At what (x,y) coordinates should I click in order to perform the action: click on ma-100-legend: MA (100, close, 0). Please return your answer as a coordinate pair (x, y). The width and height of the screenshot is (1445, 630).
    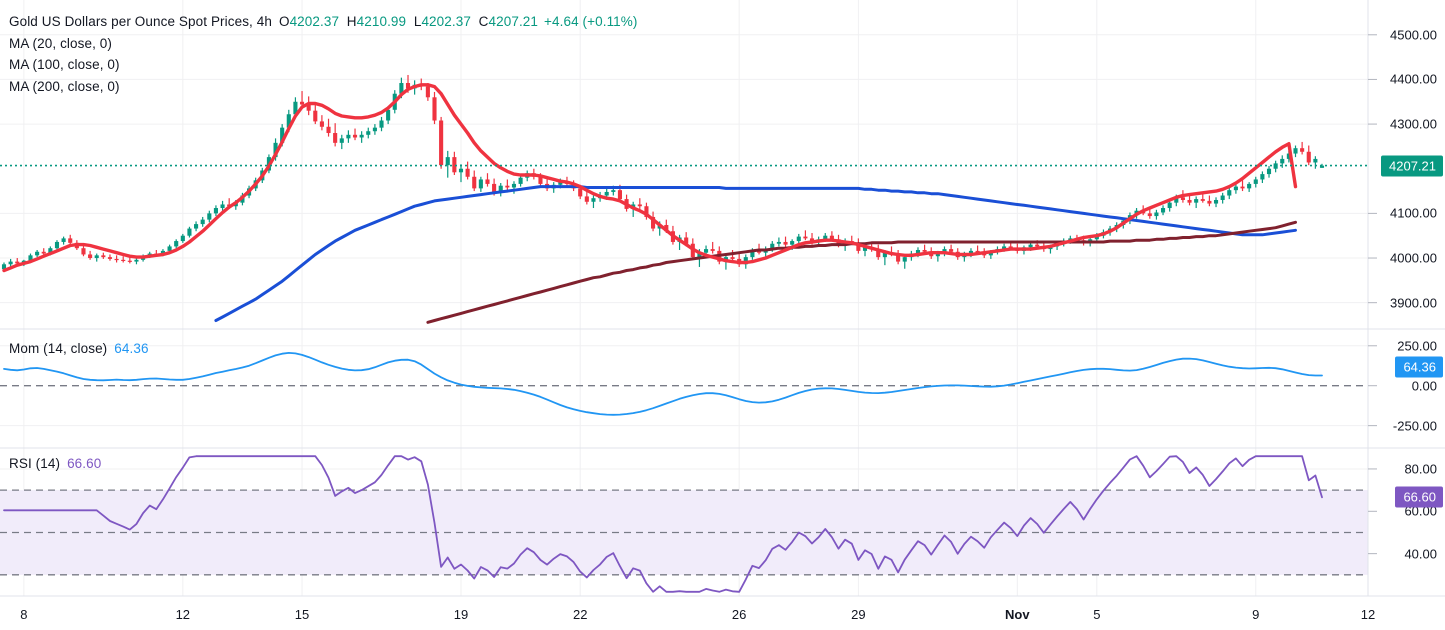
    Looking at the image, I should click on (64, 64).